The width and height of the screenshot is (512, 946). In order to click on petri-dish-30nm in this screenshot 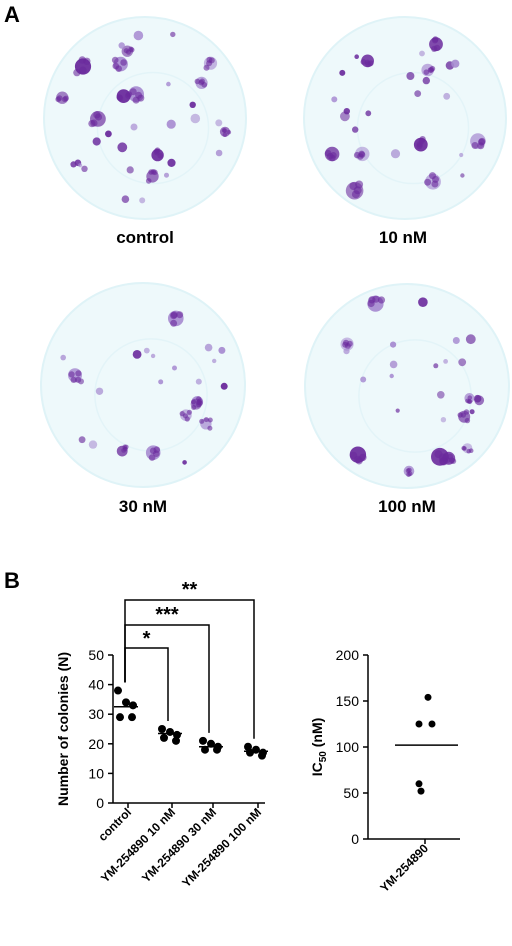, I will do `click(143, 385)`.